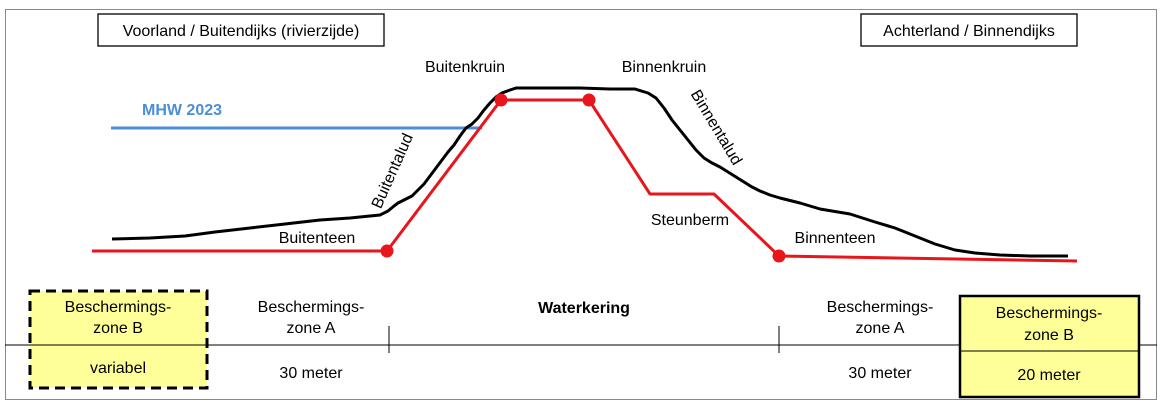 This screenshot has width=1170, height=411. Describe the element at coordinates (317, 238) in the screenshot. I see `buitenteen-label: Buitenteen` at that location.